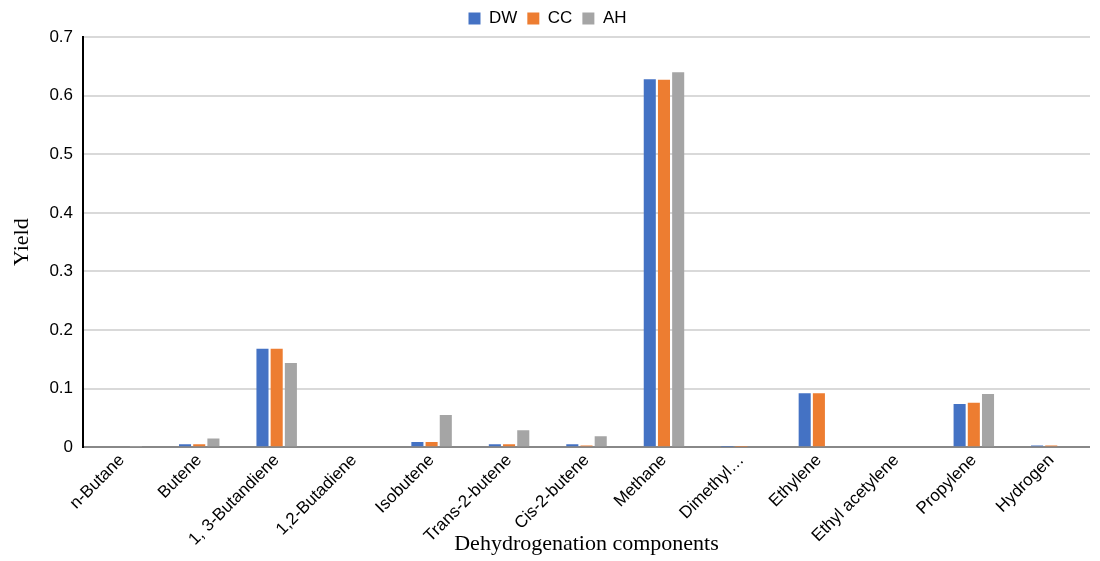  Describe the element at coordinates (20, 242) in the screenshot. I see `y-axis-title: Yield` at that location.